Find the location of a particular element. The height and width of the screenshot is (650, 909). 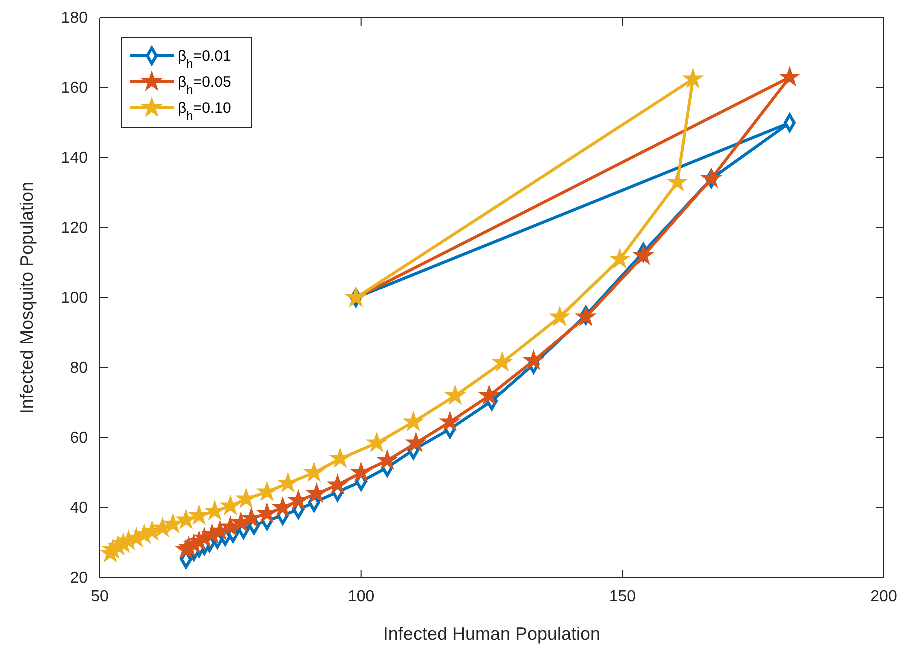

y-tick-label: 120 is located at coordinates (74, 229).